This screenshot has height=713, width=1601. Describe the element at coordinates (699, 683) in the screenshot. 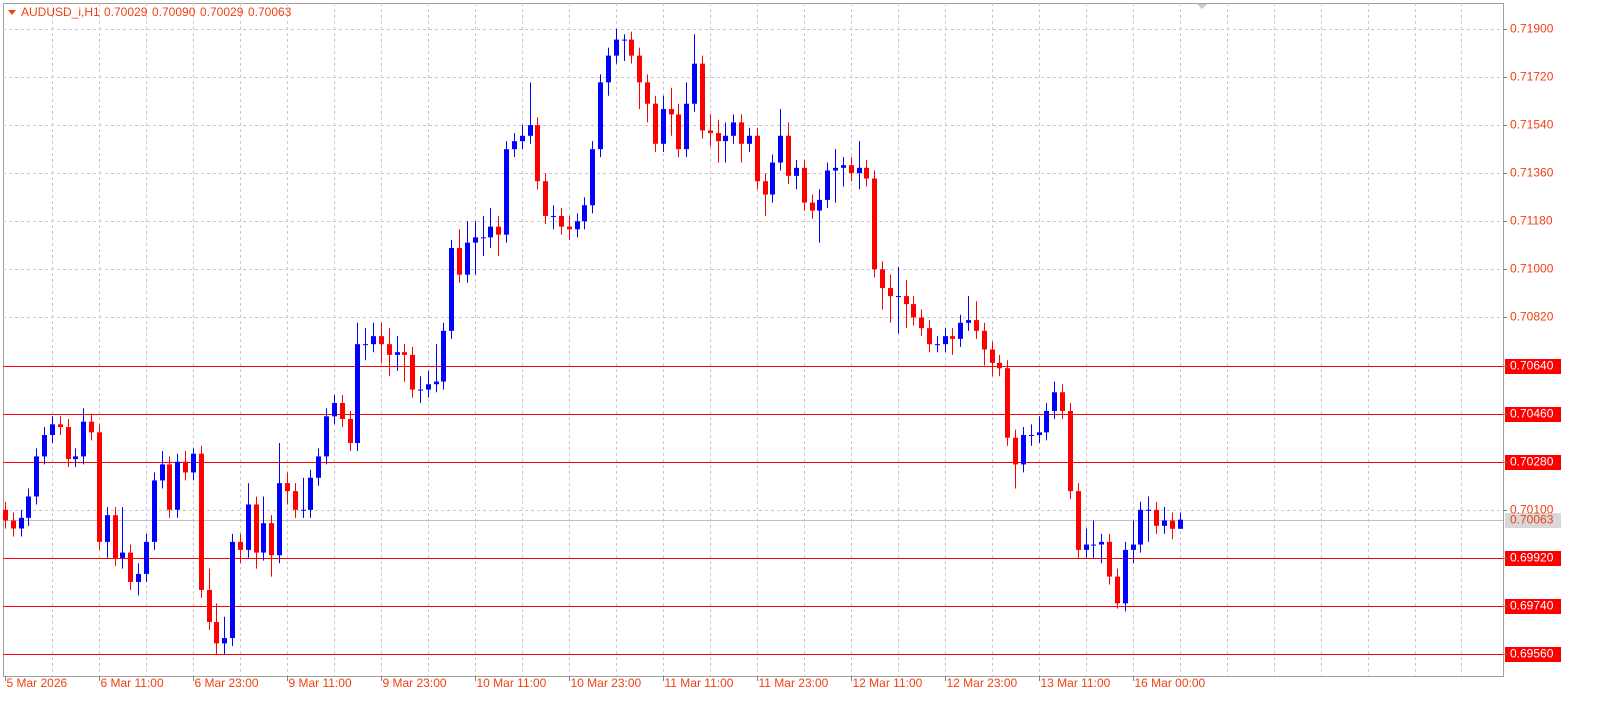

I see `x-tick-label: 11 Mar 11:00` at that location.